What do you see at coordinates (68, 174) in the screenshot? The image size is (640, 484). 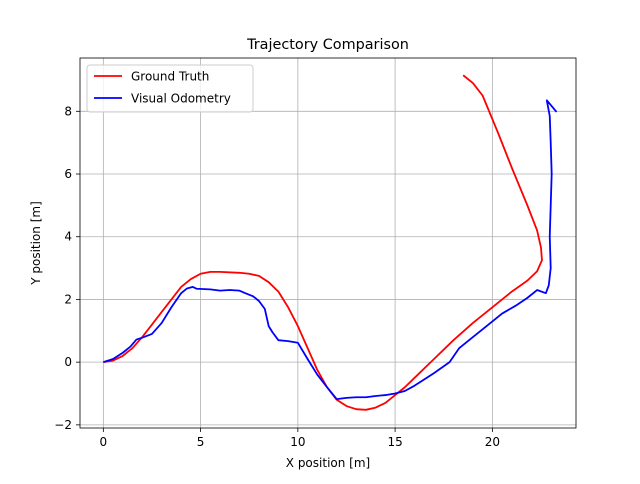 I see `y-tick-label: 6` at bounding box center [68, 174].